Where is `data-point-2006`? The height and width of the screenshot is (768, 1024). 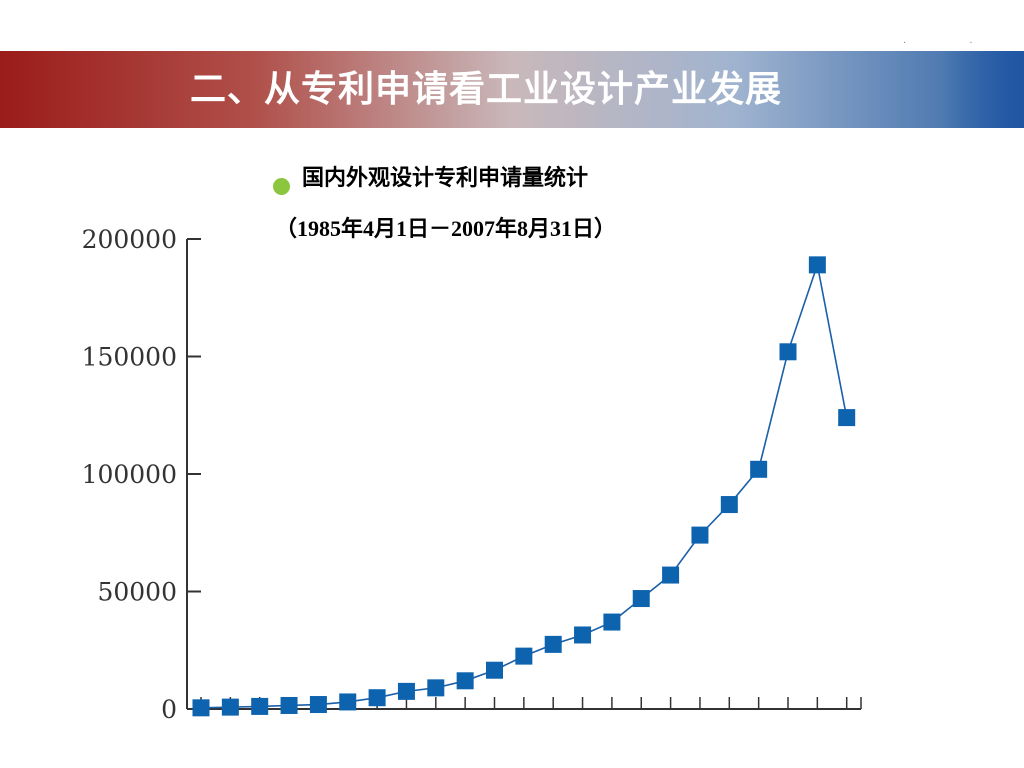
data-point-2006 is located at coordinates (817, 265).